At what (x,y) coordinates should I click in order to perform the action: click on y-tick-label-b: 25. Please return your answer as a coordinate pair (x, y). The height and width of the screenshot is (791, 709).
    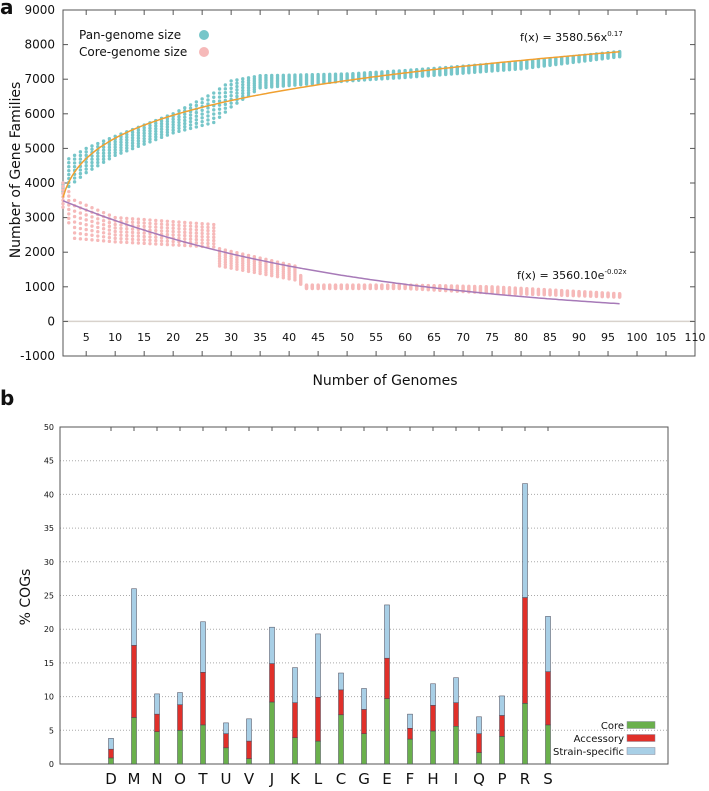
    Looking at the image, I should click on (49, 596).